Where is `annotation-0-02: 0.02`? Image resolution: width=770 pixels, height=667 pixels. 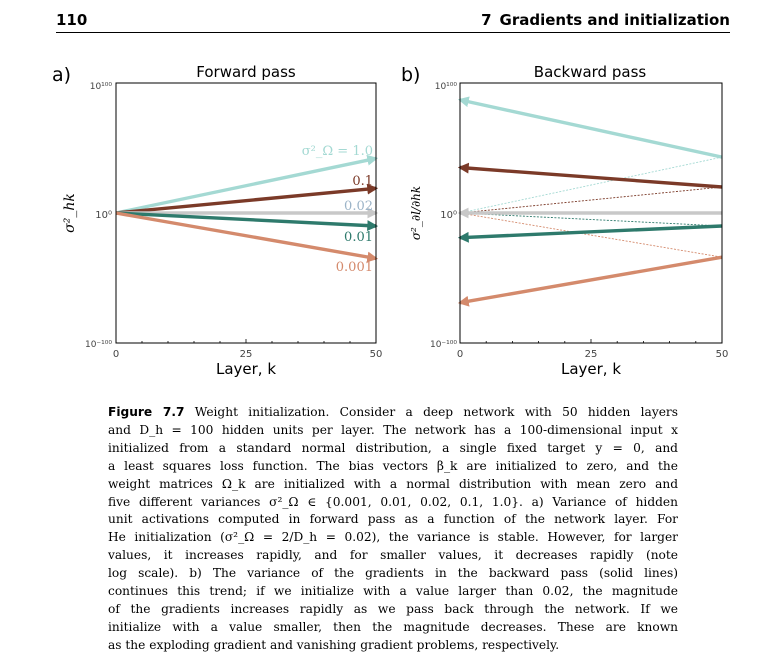 annotation-0-02: 0.02 is located at coordinates (358, 206).